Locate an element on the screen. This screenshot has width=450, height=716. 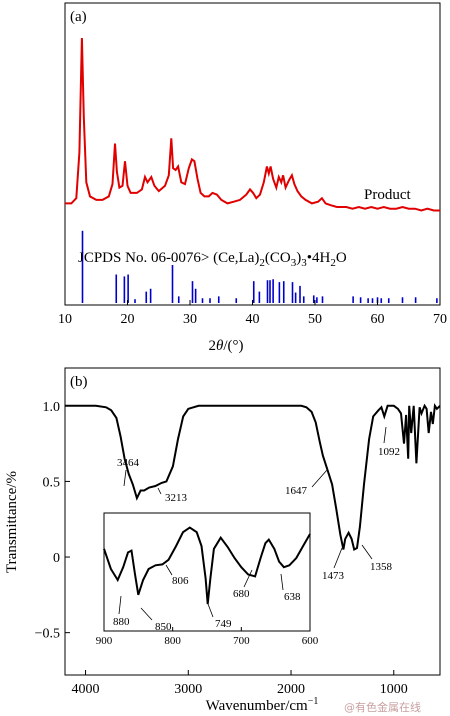
x-tick-label: 60 is located at coordinates (378, 319).